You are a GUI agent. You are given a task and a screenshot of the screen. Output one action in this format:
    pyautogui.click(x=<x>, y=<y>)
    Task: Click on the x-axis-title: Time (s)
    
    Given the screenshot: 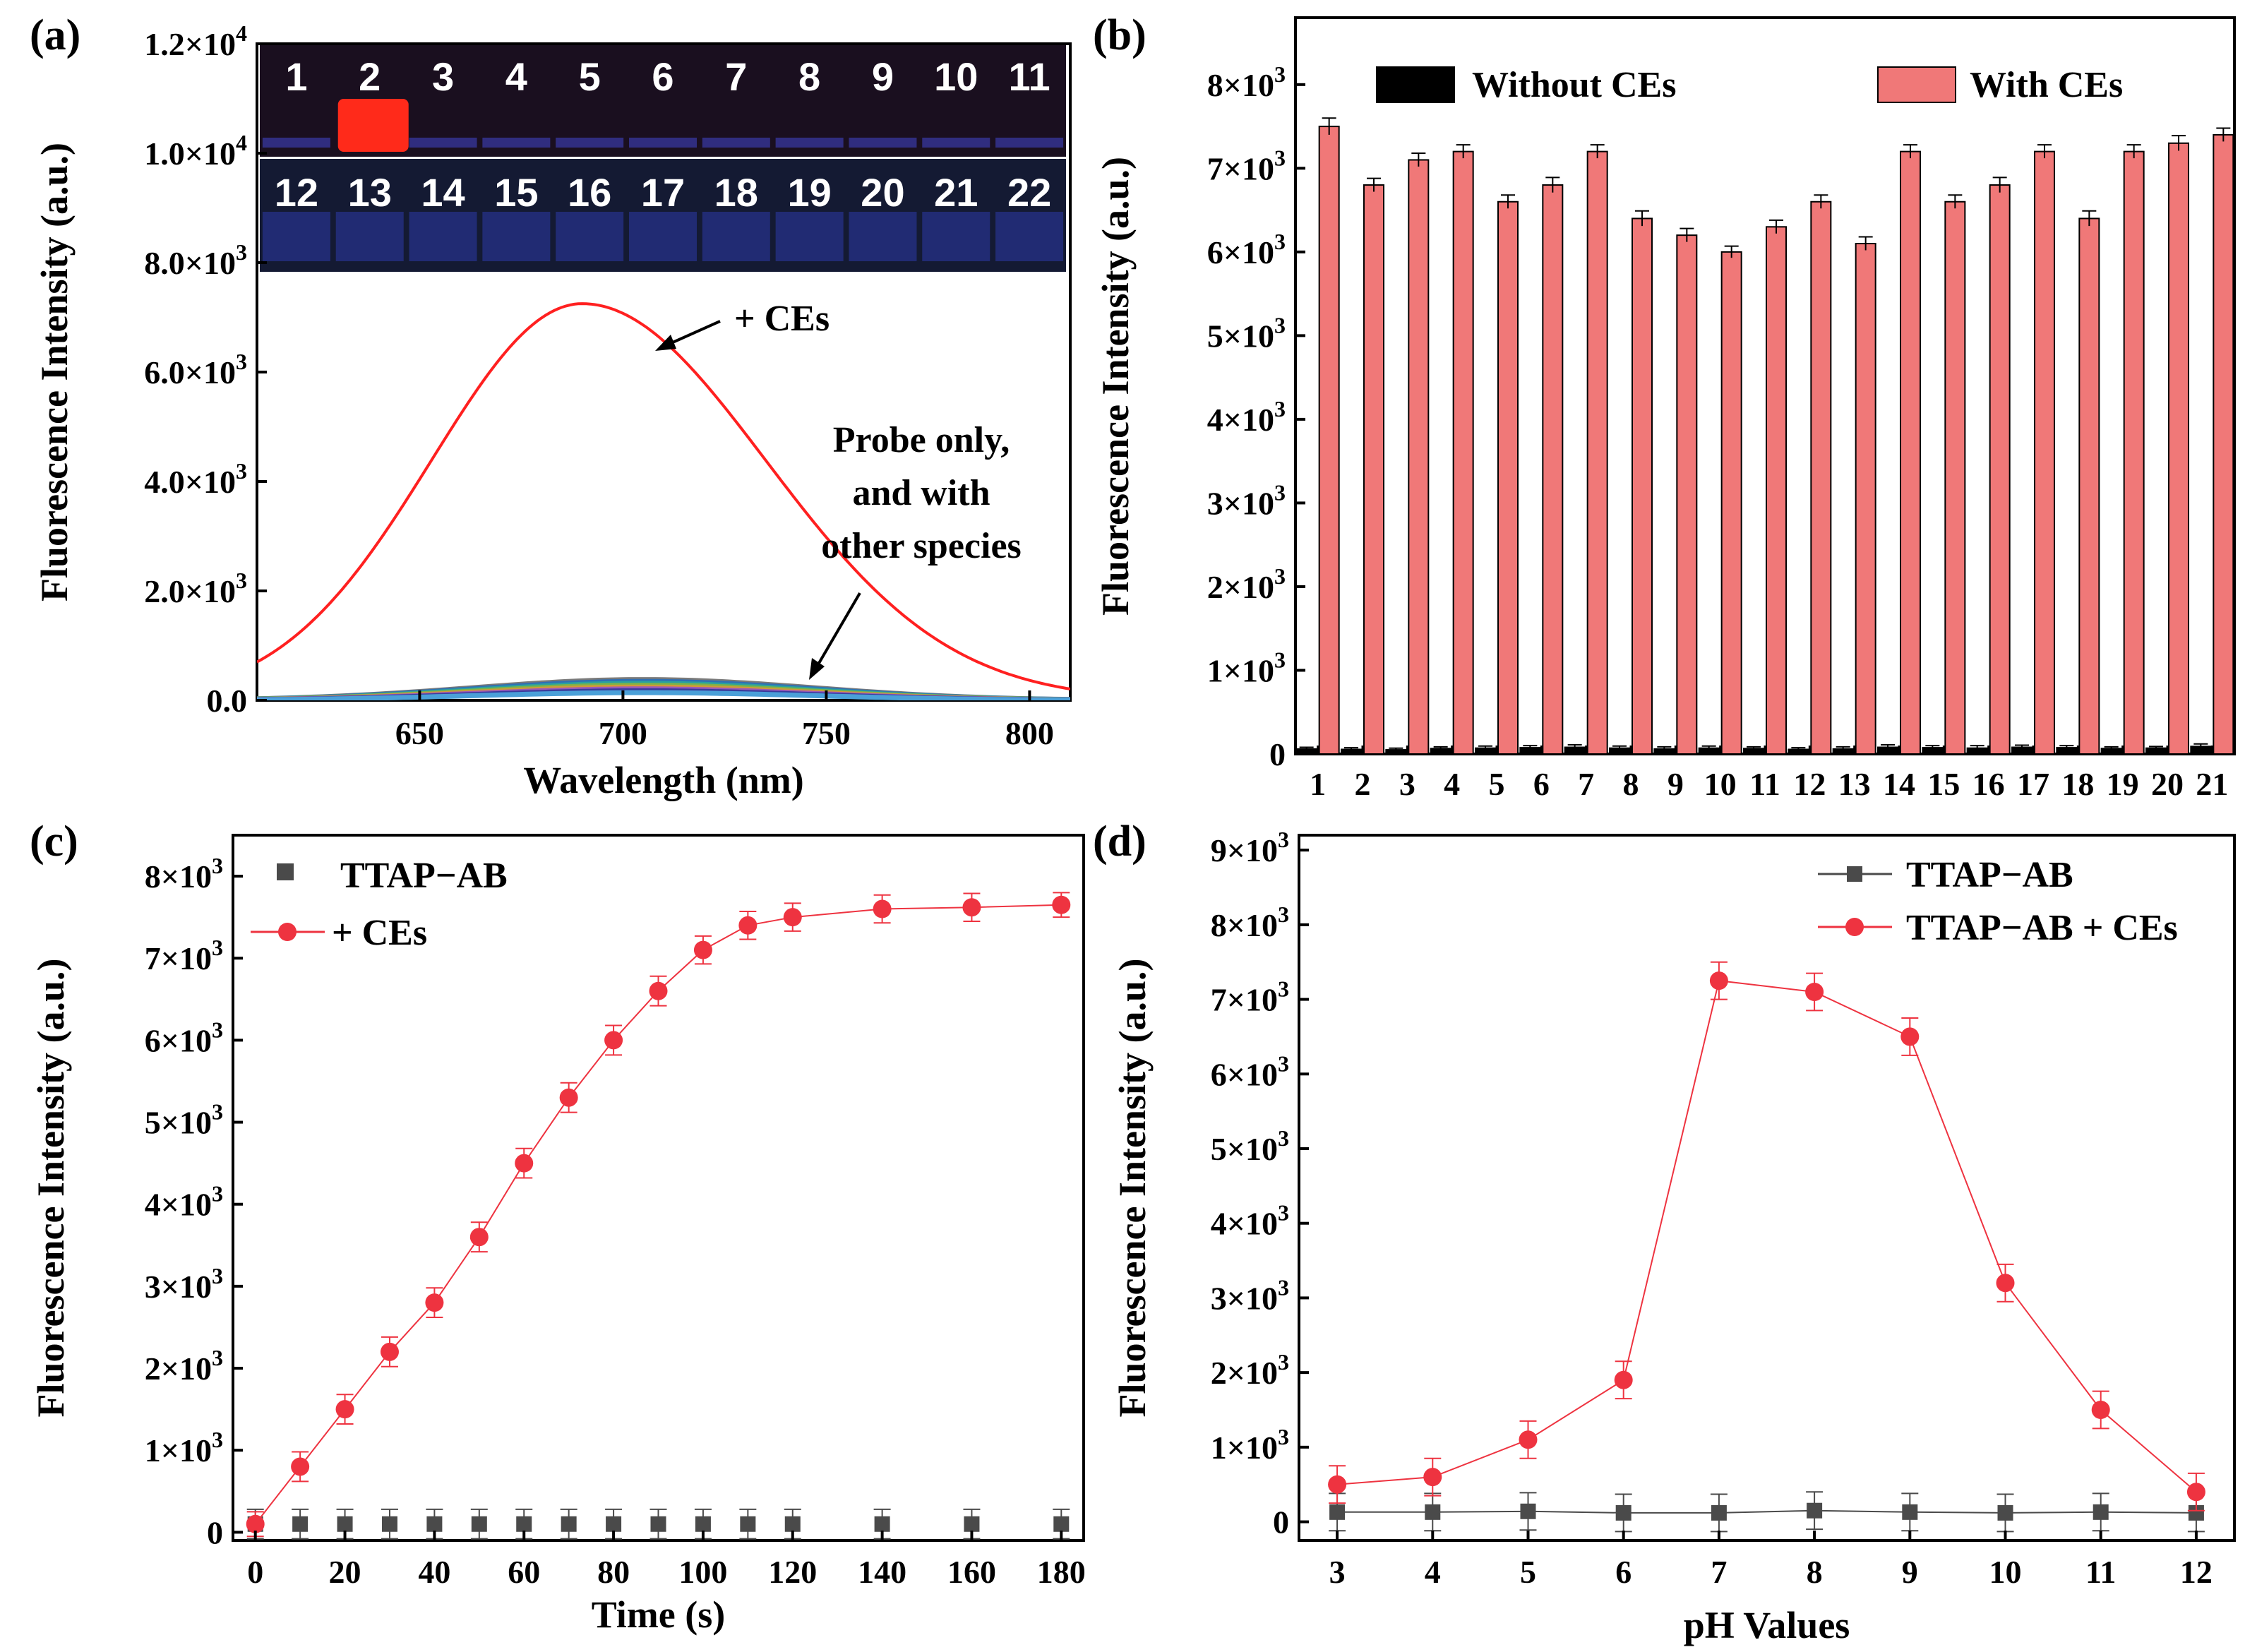 What is the action you would take?
    pyautogui.click(x=658, y=1614)
    